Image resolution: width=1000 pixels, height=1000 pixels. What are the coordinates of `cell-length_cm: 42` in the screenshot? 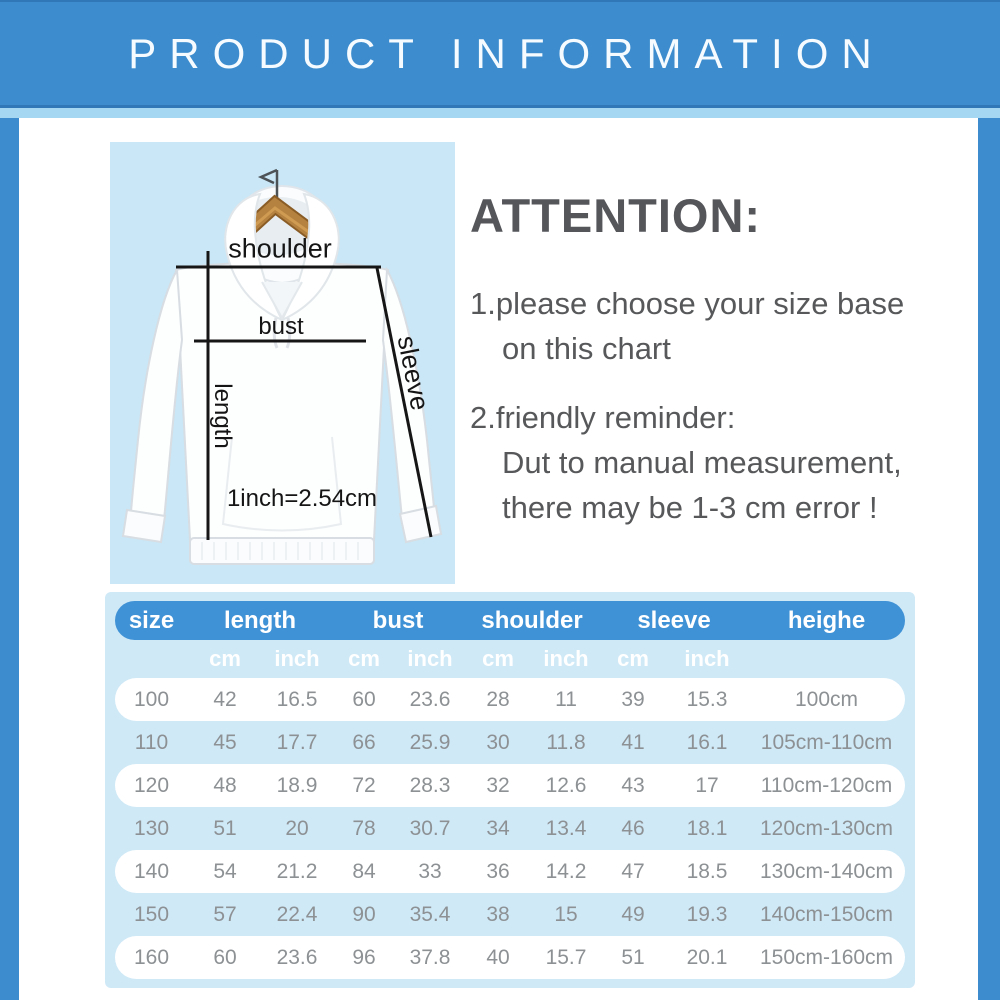 It's located at (225, 699).